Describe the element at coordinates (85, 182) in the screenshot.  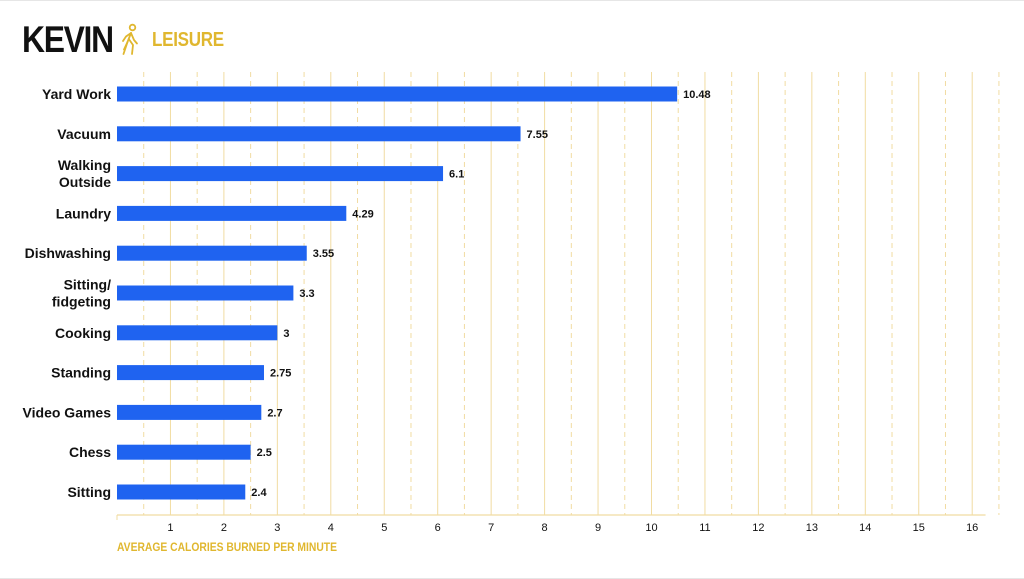
I see `category-label: Outside` at that location.